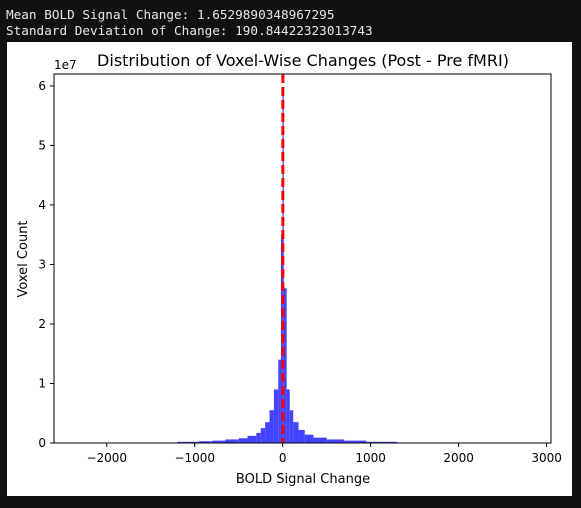 This screenshot has height=508, width=581. What do you see at coordinates (324, 454) in the screenshot?
I see `x-axis-ticks: −2000 −1000 0 1000 2000 3000` at bounding box center [324, 454].